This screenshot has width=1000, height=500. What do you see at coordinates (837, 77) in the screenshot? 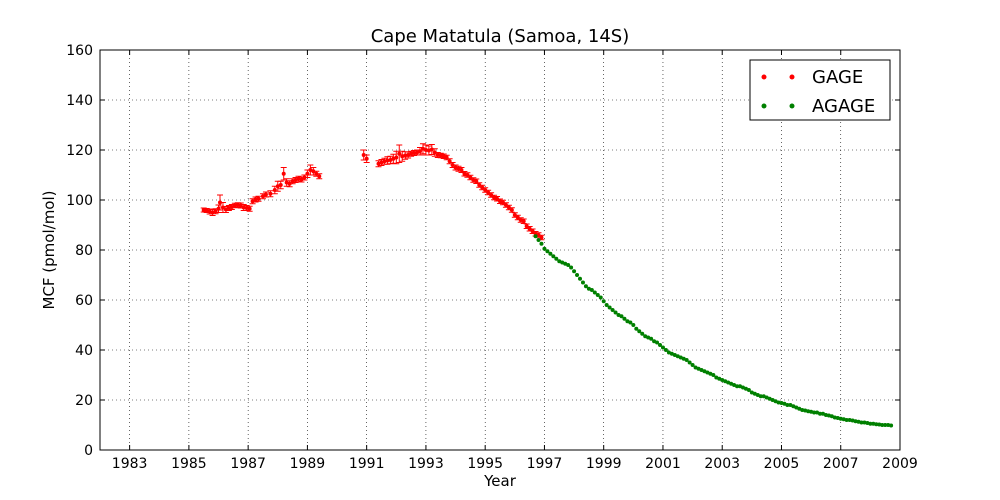
I see `legend-label-gage: GAGE` at bounding box center [837, 77].